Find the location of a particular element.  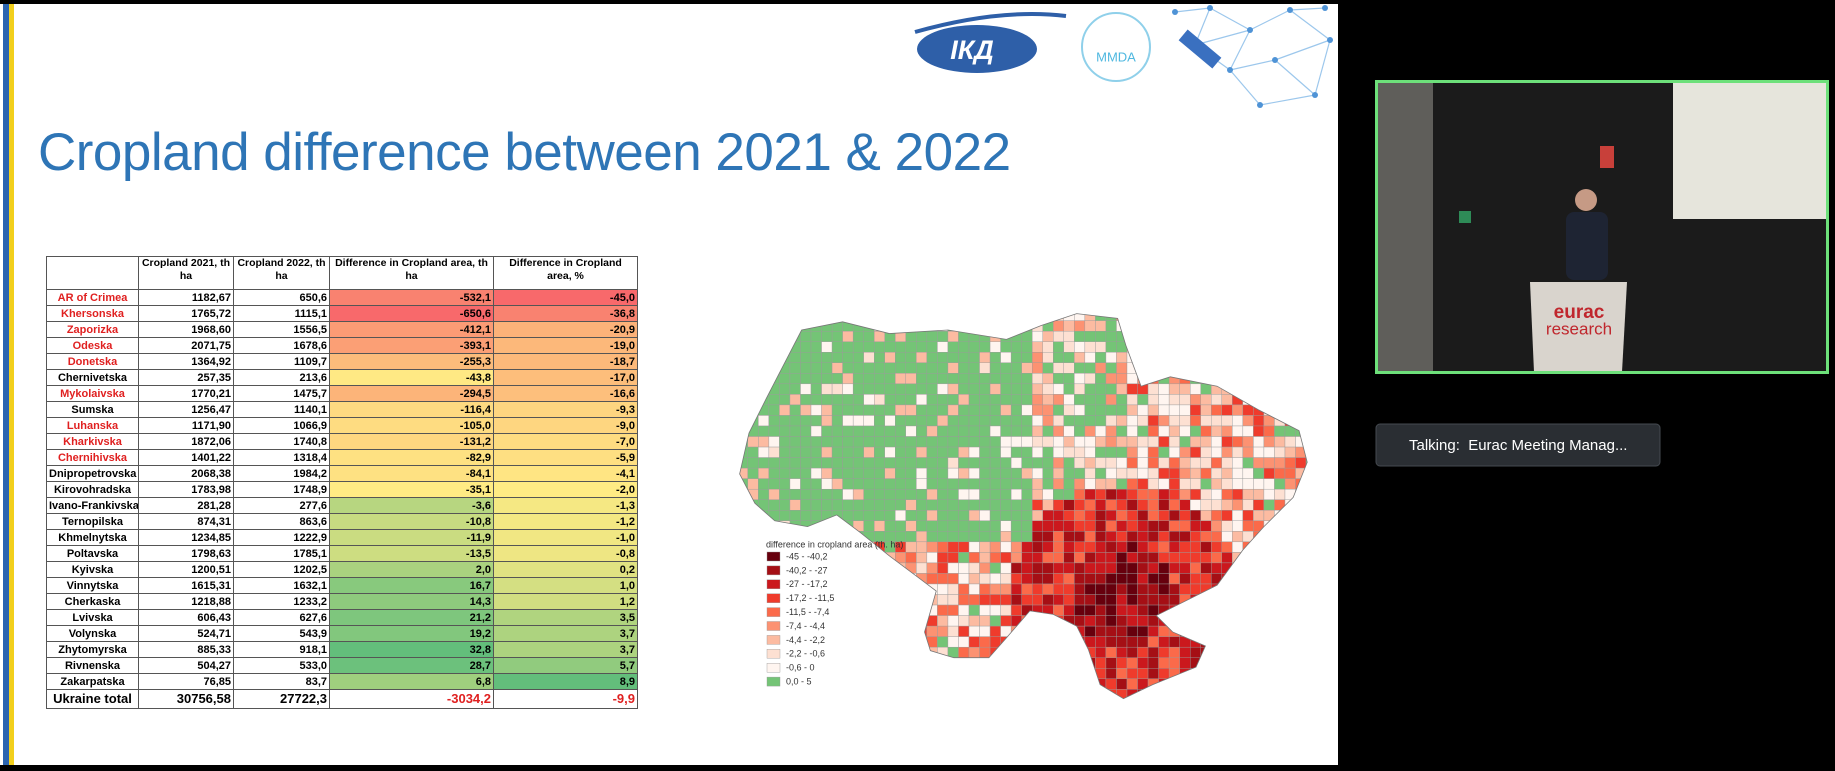

table-cell: -45,0 is located at coordinates (565, 297).